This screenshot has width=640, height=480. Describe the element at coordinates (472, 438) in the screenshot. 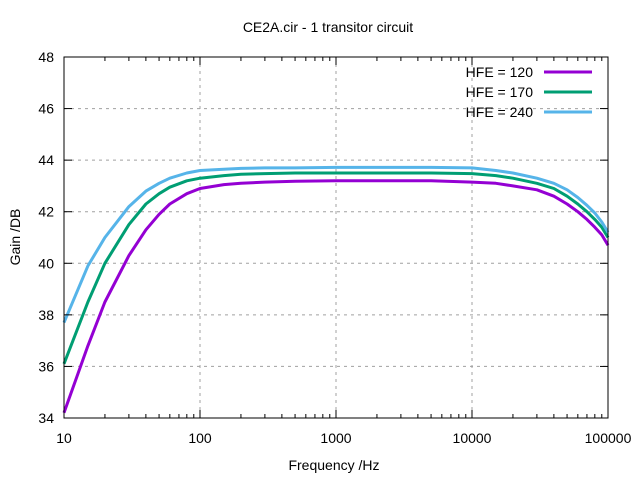

I see `x-tick-label: 10000` at that location.